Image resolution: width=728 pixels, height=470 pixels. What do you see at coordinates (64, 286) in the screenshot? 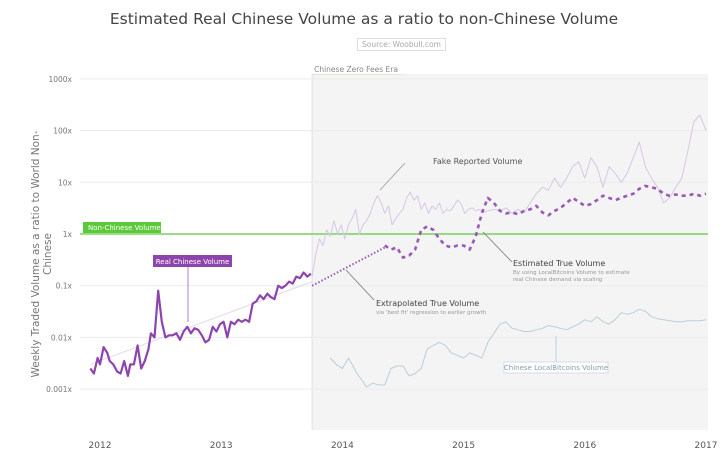
I see `y-tick-label: 0.1x` at bounding box center [64, 286].